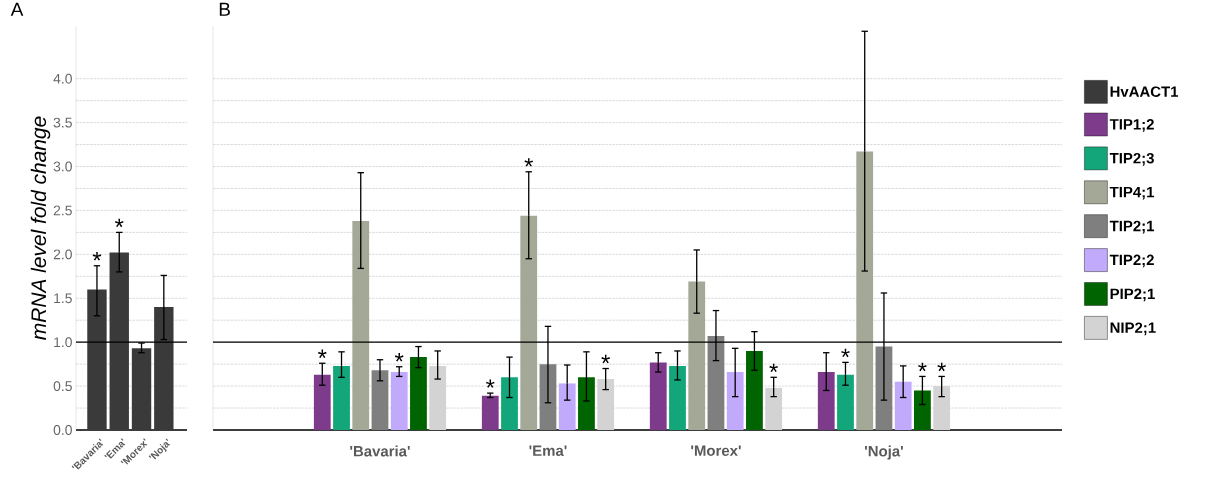  What do you see at coordinates (1131, 261) in the screenshot?
I see `legend-label: TIP2;2` at bounding box center [1131, 261].